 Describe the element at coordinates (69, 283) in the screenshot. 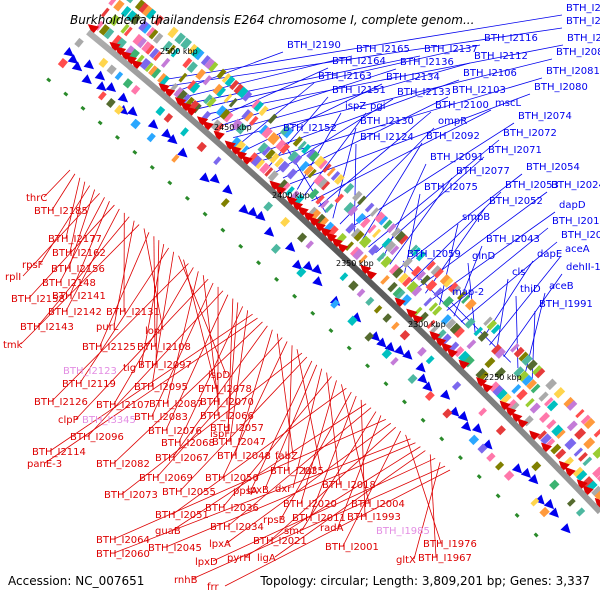

I see `gene-label-bth-i2148: BTH_I2148` at that location.